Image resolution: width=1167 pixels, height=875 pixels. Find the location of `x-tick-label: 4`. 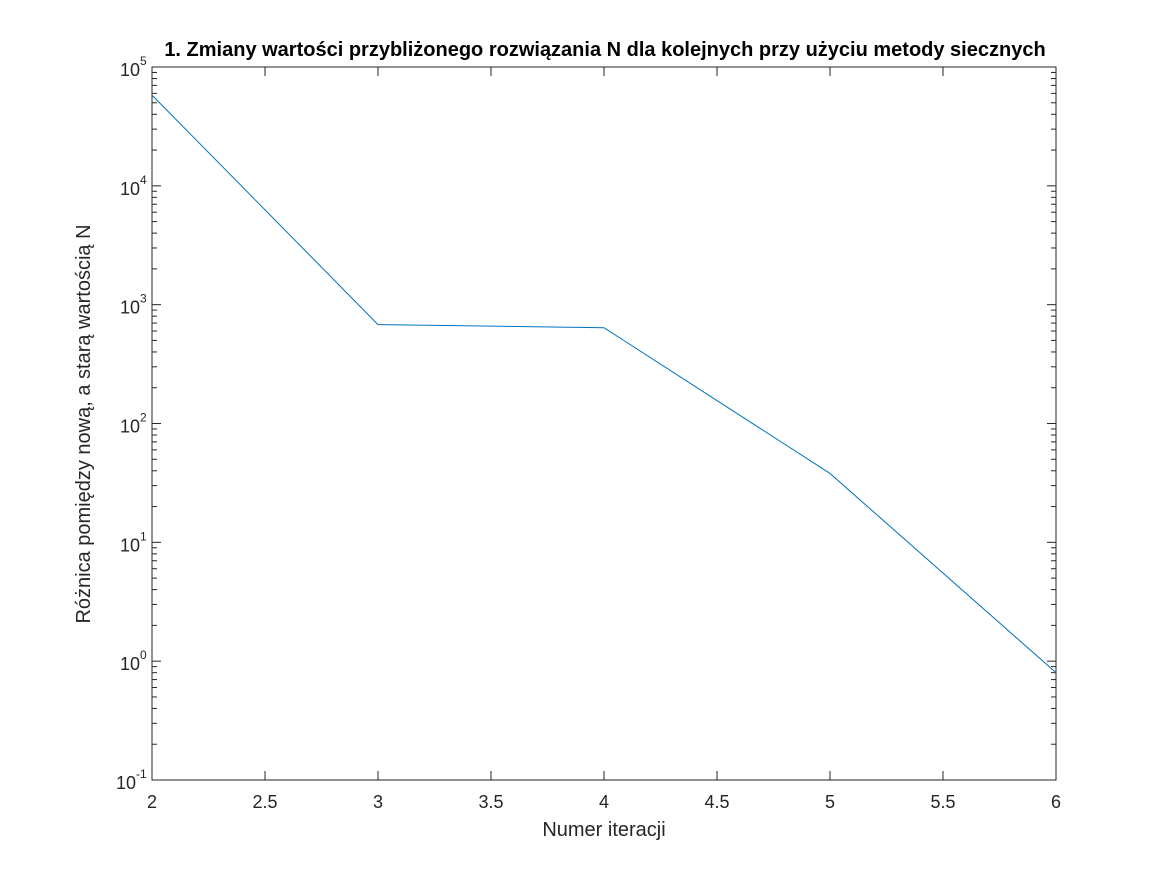

x-tick-label: 4 is located at coordinates (604, 802).